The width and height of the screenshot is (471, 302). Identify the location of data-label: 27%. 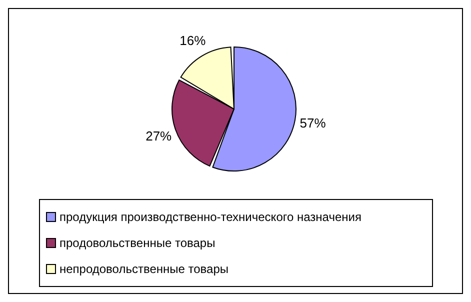
(159, 136).